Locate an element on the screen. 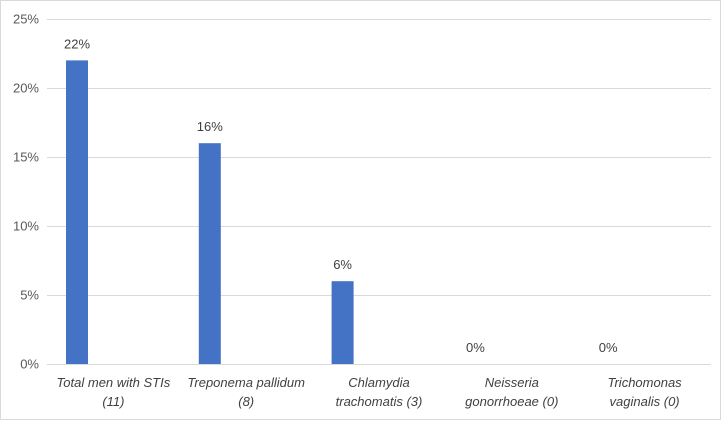  y-tick-label: 25% is located at coordinates (26, 19).